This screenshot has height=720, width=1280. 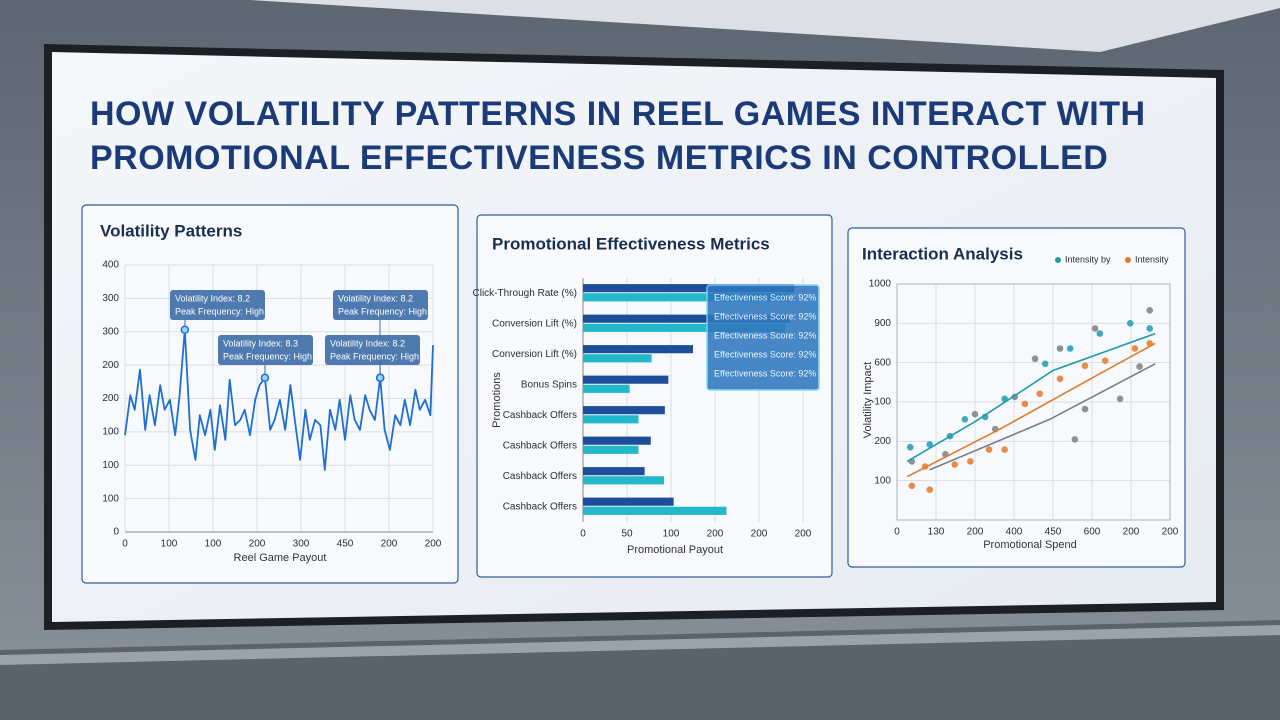 I want to click on x-tick-label: 300, so click(x=301, y=544).